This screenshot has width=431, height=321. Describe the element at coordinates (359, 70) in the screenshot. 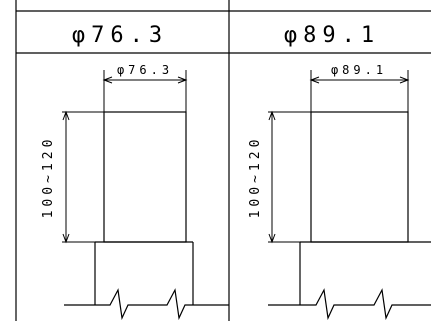

I see `width-label: φ89.1` at that location.